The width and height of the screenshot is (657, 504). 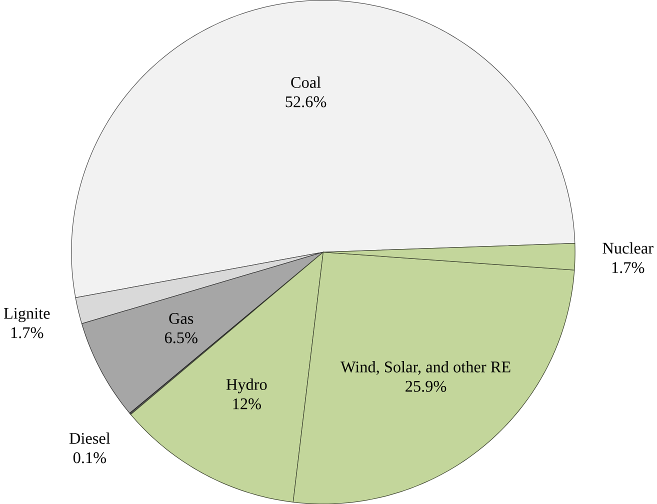 I want to click on data-label: 6.5%, so click(x=181, y=338).